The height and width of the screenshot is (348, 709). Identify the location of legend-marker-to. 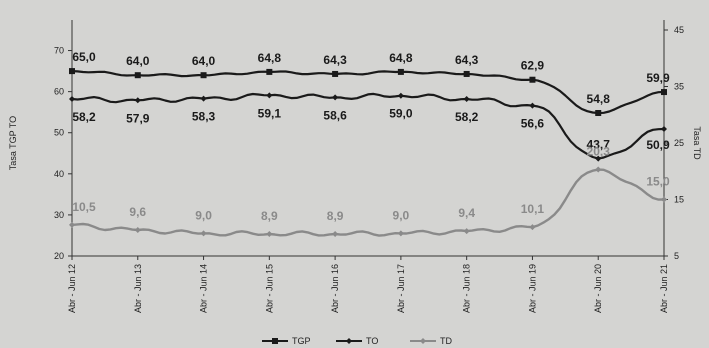
(349, 341).